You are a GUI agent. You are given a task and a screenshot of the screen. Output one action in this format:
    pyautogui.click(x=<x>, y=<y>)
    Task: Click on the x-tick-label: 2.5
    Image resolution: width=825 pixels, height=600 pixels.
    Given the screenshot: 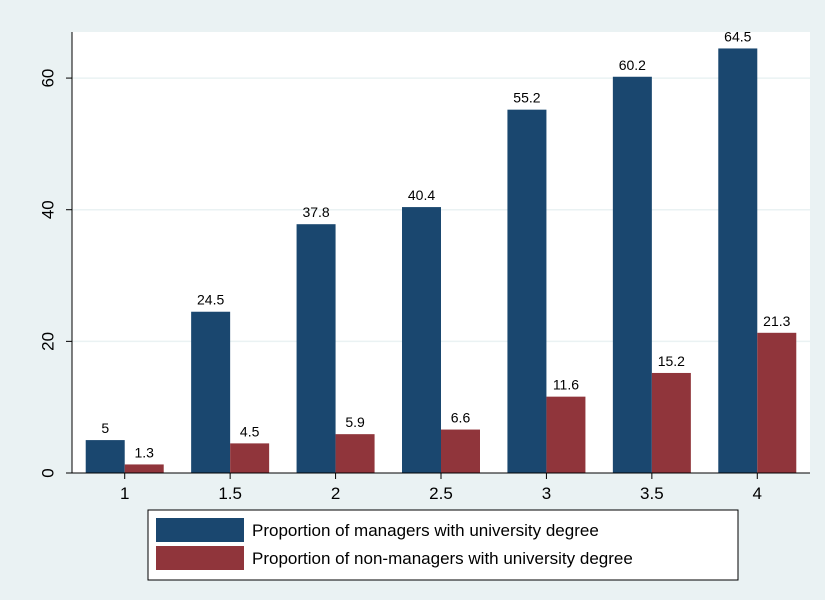 What is the action you would take?
    pyautogui.click(x=441, y=493)
    